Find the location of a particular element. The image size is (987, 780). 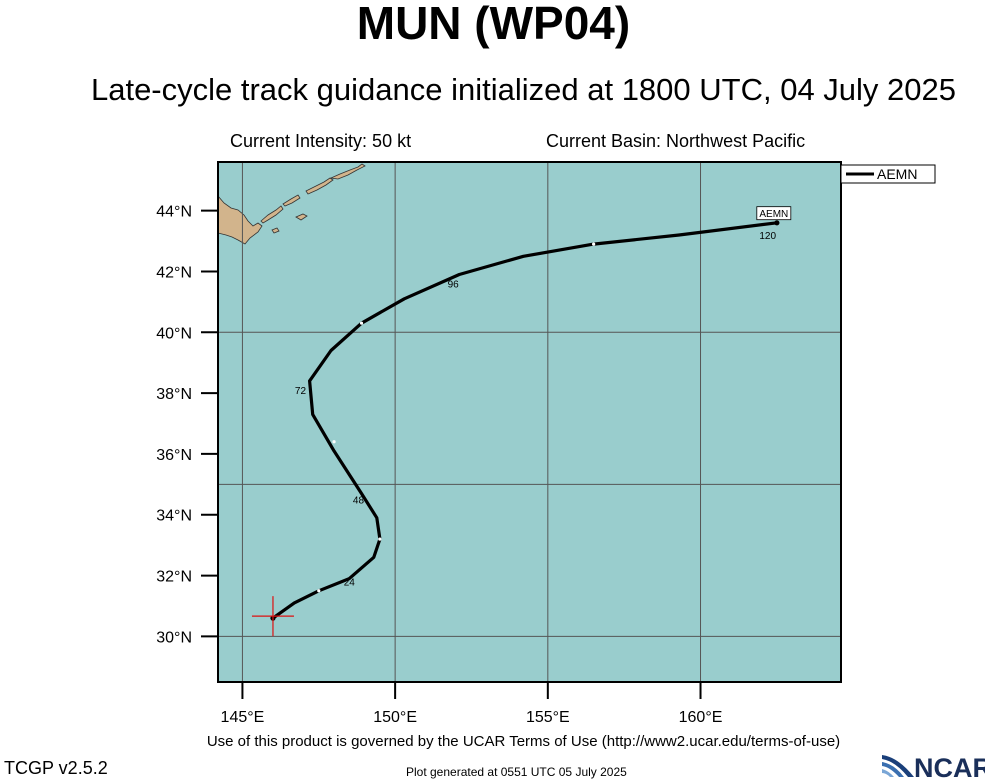

lat-tick-label: 36°N is located at coordinates (174, 455).